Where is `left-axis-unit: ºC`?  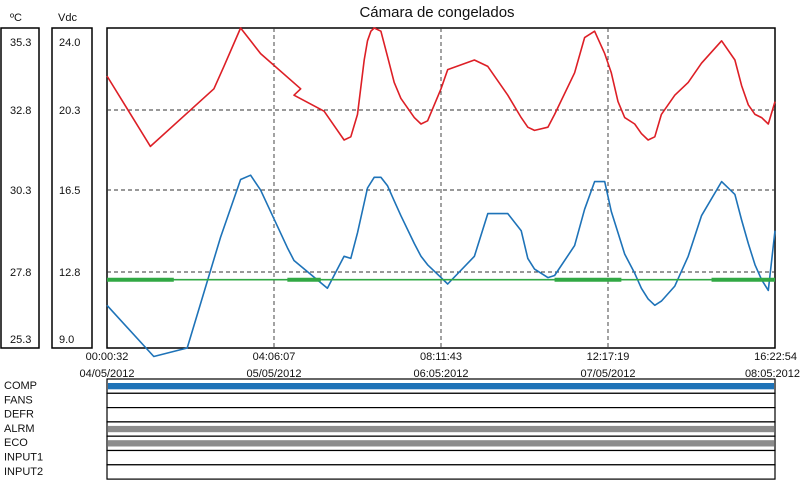
left-axis-unit: ºC is located at coordinates (16, 18).